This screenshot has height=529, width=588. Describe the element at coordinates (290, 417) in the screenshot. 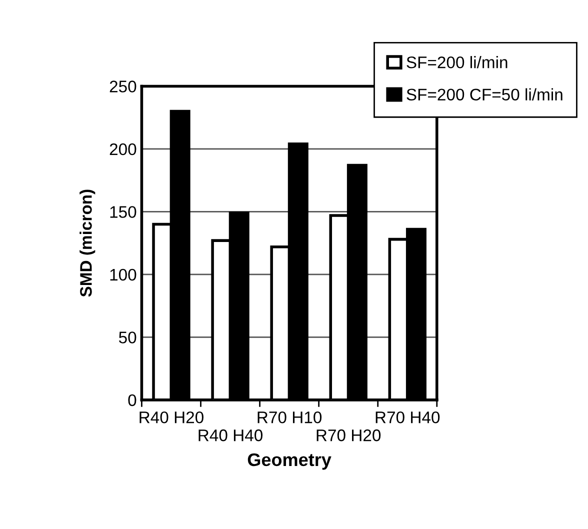

I see `x-tick-label: R70 H10` at that location.